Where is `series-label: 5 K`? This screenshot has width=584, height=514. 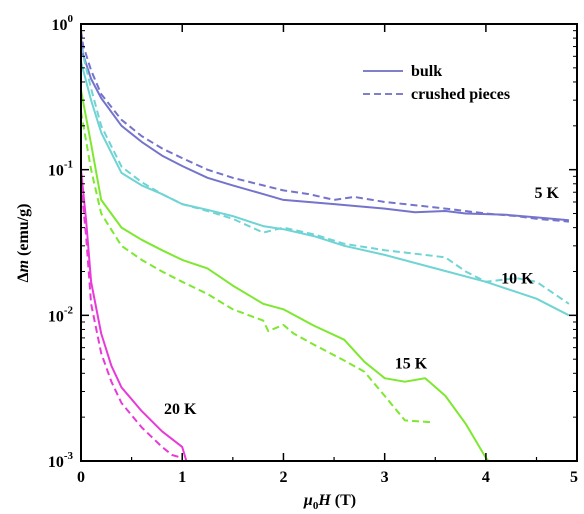 series-label: 5 K is located at coordinates (546, 193).